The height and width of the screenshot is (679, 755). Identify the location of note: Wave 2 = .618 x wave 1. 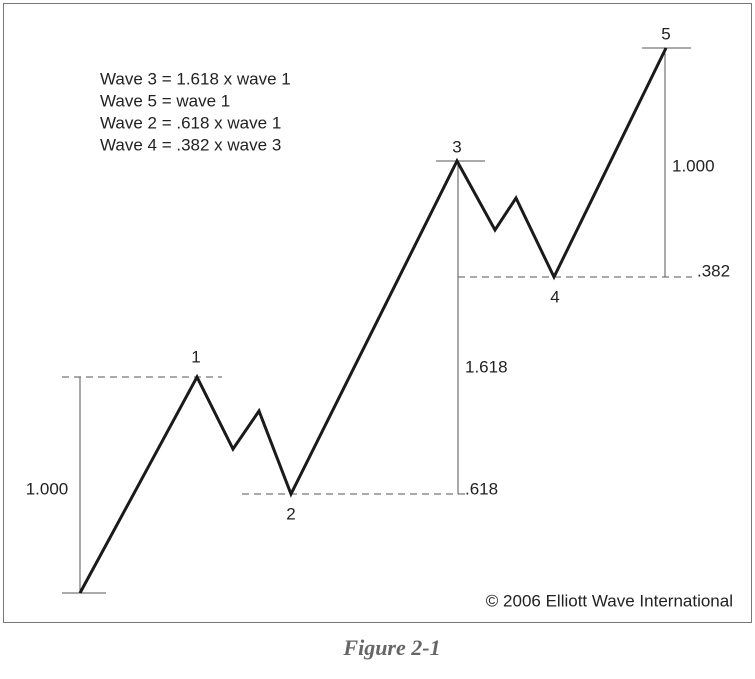
(190, 122).